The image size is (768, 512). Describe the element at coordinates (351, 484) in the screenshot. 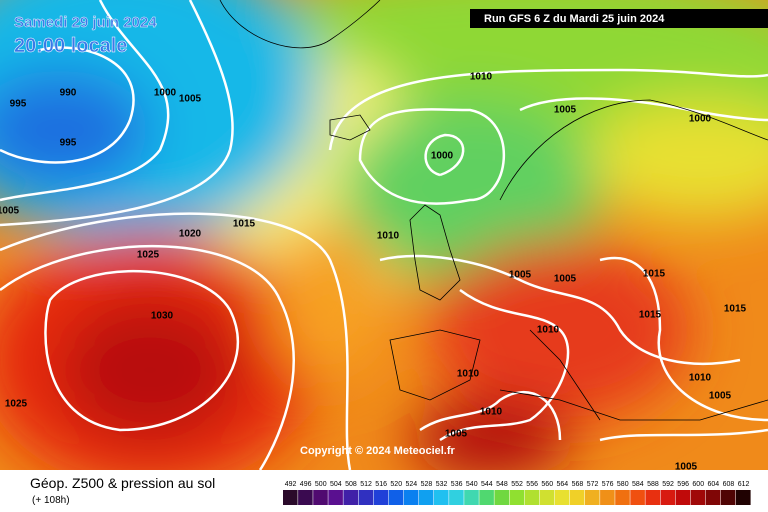

I see `legend-label: 508` at that location.